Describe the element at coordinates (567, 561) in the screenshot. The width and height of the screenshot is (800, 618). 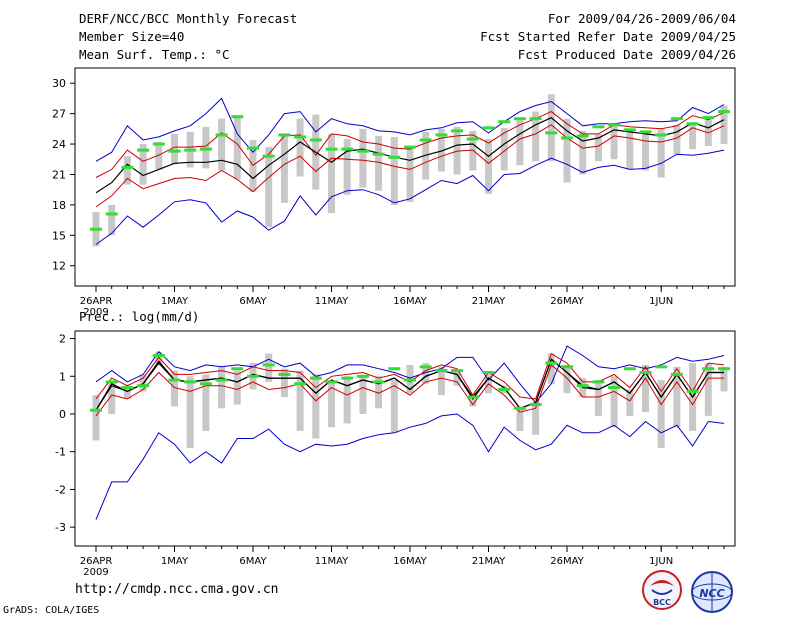
I see `x-tick-label: 26MAY` at that location.